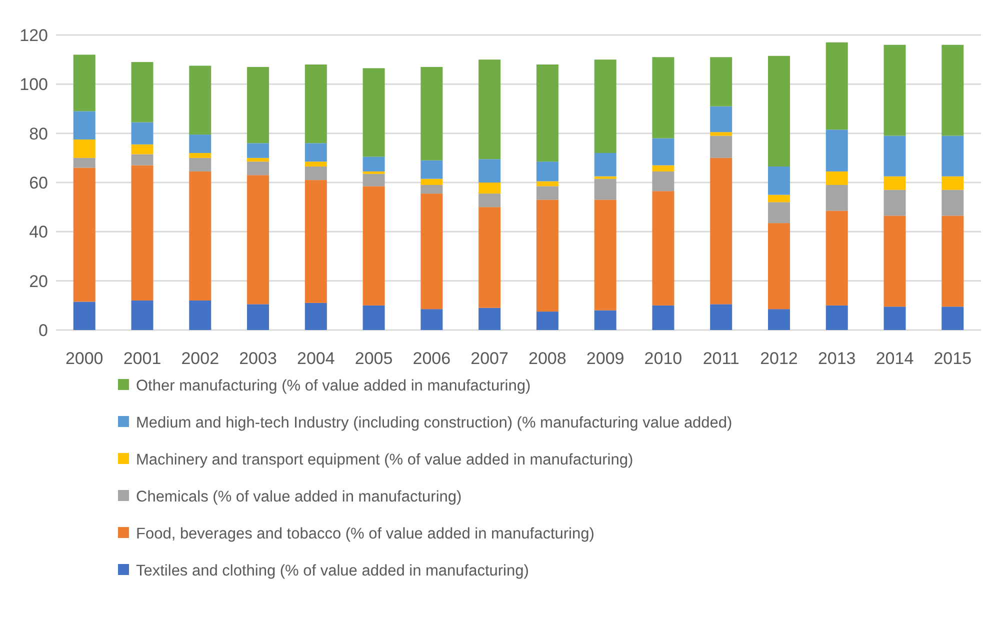 The image size is (983, 620). Describe the element at coordinates (721, 358) in the screenshot. I see `x-tick-label: 2011` at that location.